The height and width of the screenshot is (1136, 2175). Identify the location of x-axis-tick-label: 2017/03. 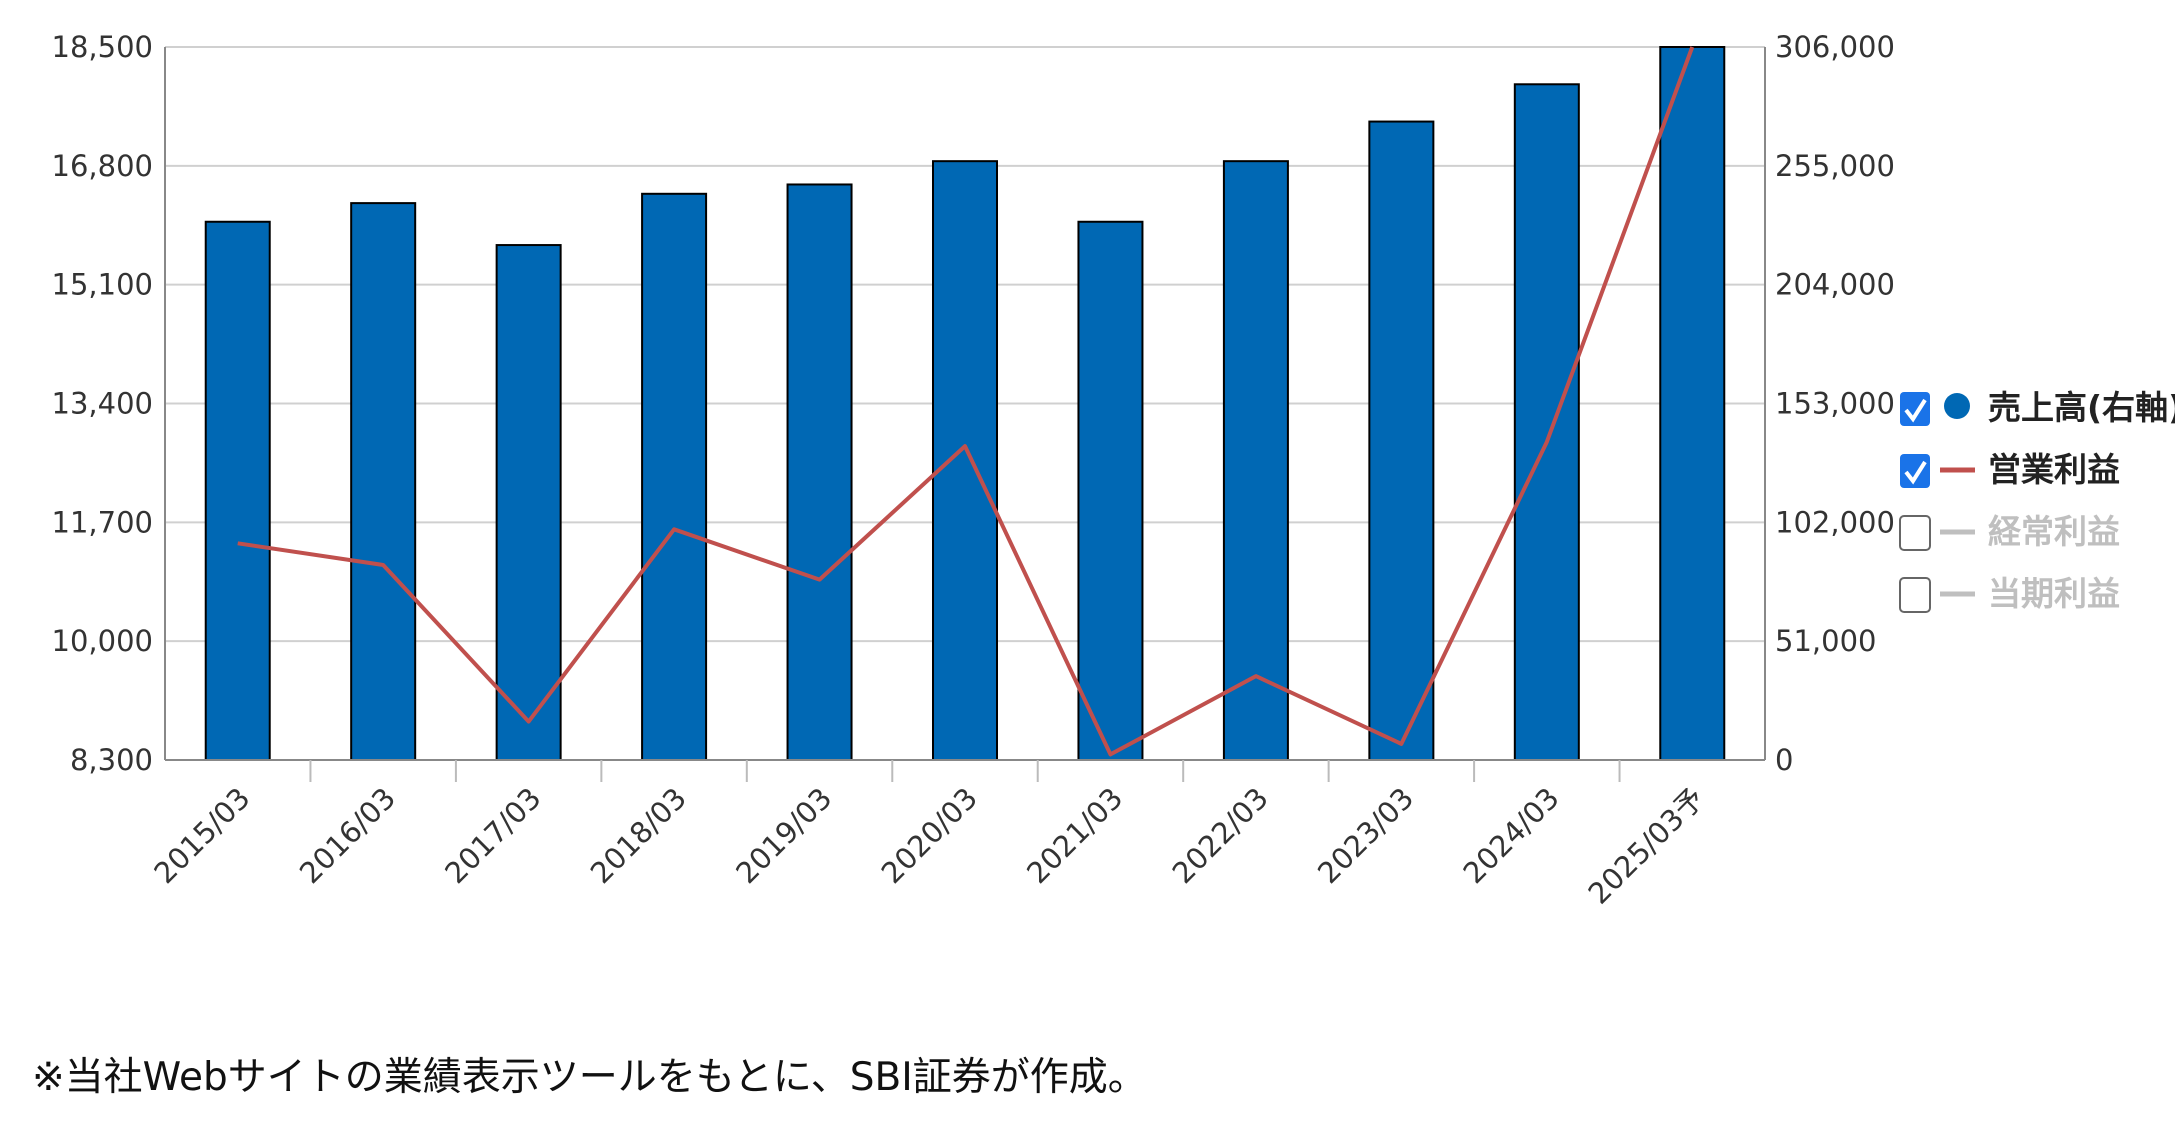
(492, 835).